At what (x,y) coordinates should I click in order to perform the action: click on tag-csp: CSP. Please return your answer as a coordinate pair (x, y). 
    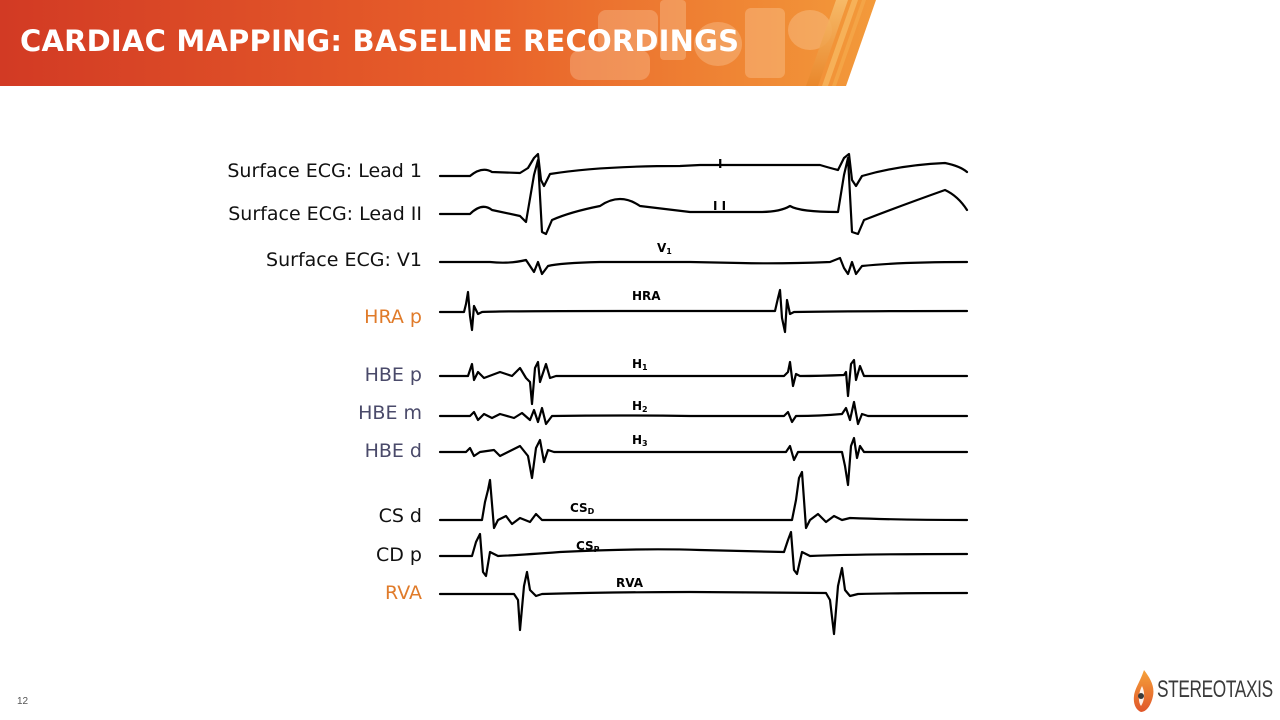
    Looking at the image, I should click on (588, 546).